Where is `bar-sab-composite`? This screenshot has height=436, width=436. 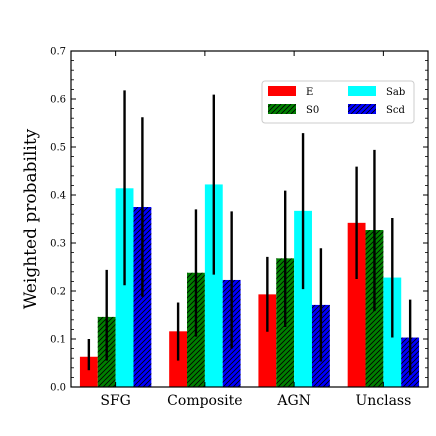
bar-sab-composite is located at coordinates (213, 285).